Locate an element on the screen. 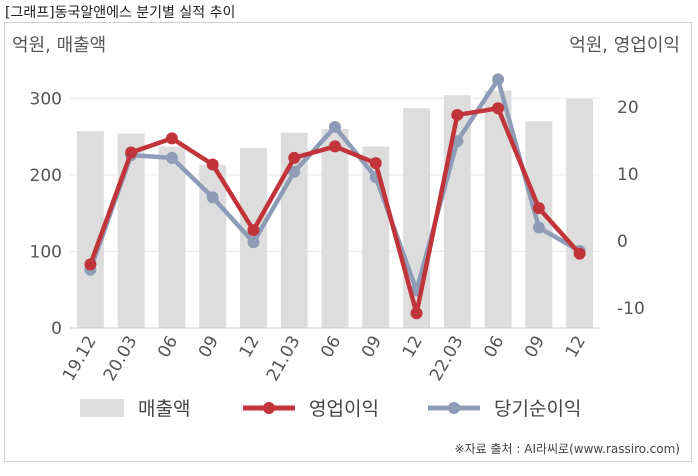 This screenshot has height=476, width=698. y-right-tick-label: 0 is located at coordinates (622, 242).